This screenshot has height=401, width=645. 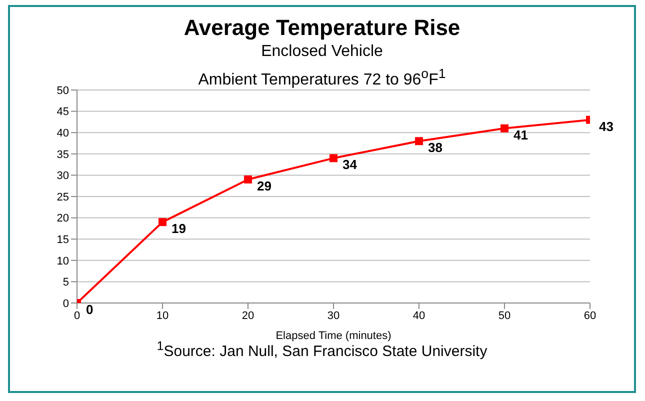 I want to click on data-label: 43, so click(x=606, y=126).